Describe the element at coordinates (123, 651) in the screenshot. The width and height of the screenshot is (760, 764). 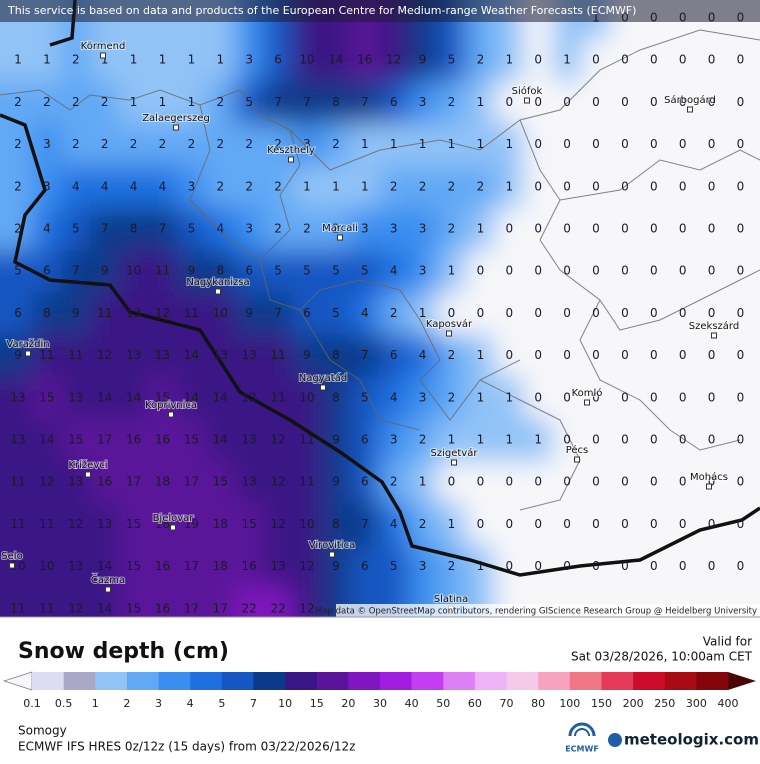
I see `legend-title: Snow depth (cm)` at that location.